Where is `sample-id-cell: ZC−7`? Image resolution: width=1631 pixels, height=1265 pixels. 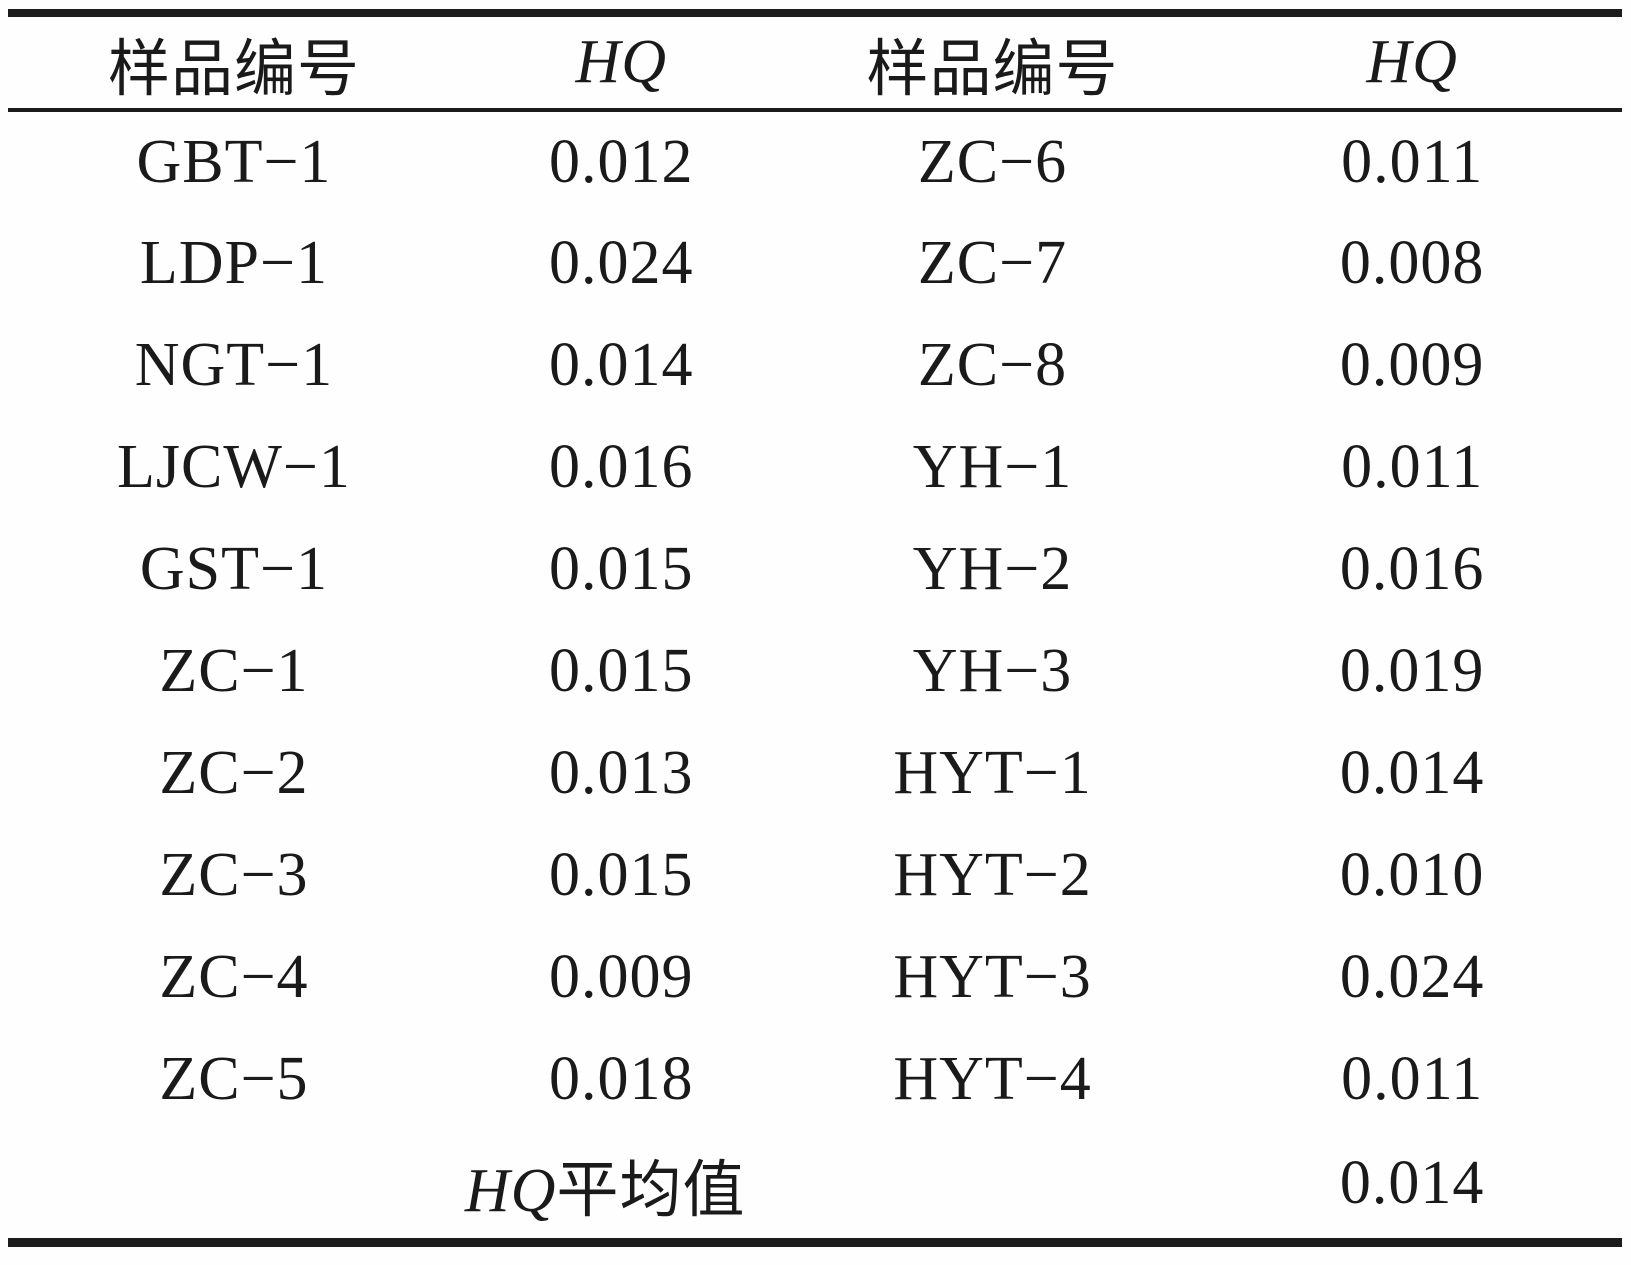 sample-id-cell: ZC−7 is located at coordinates (992, 262).